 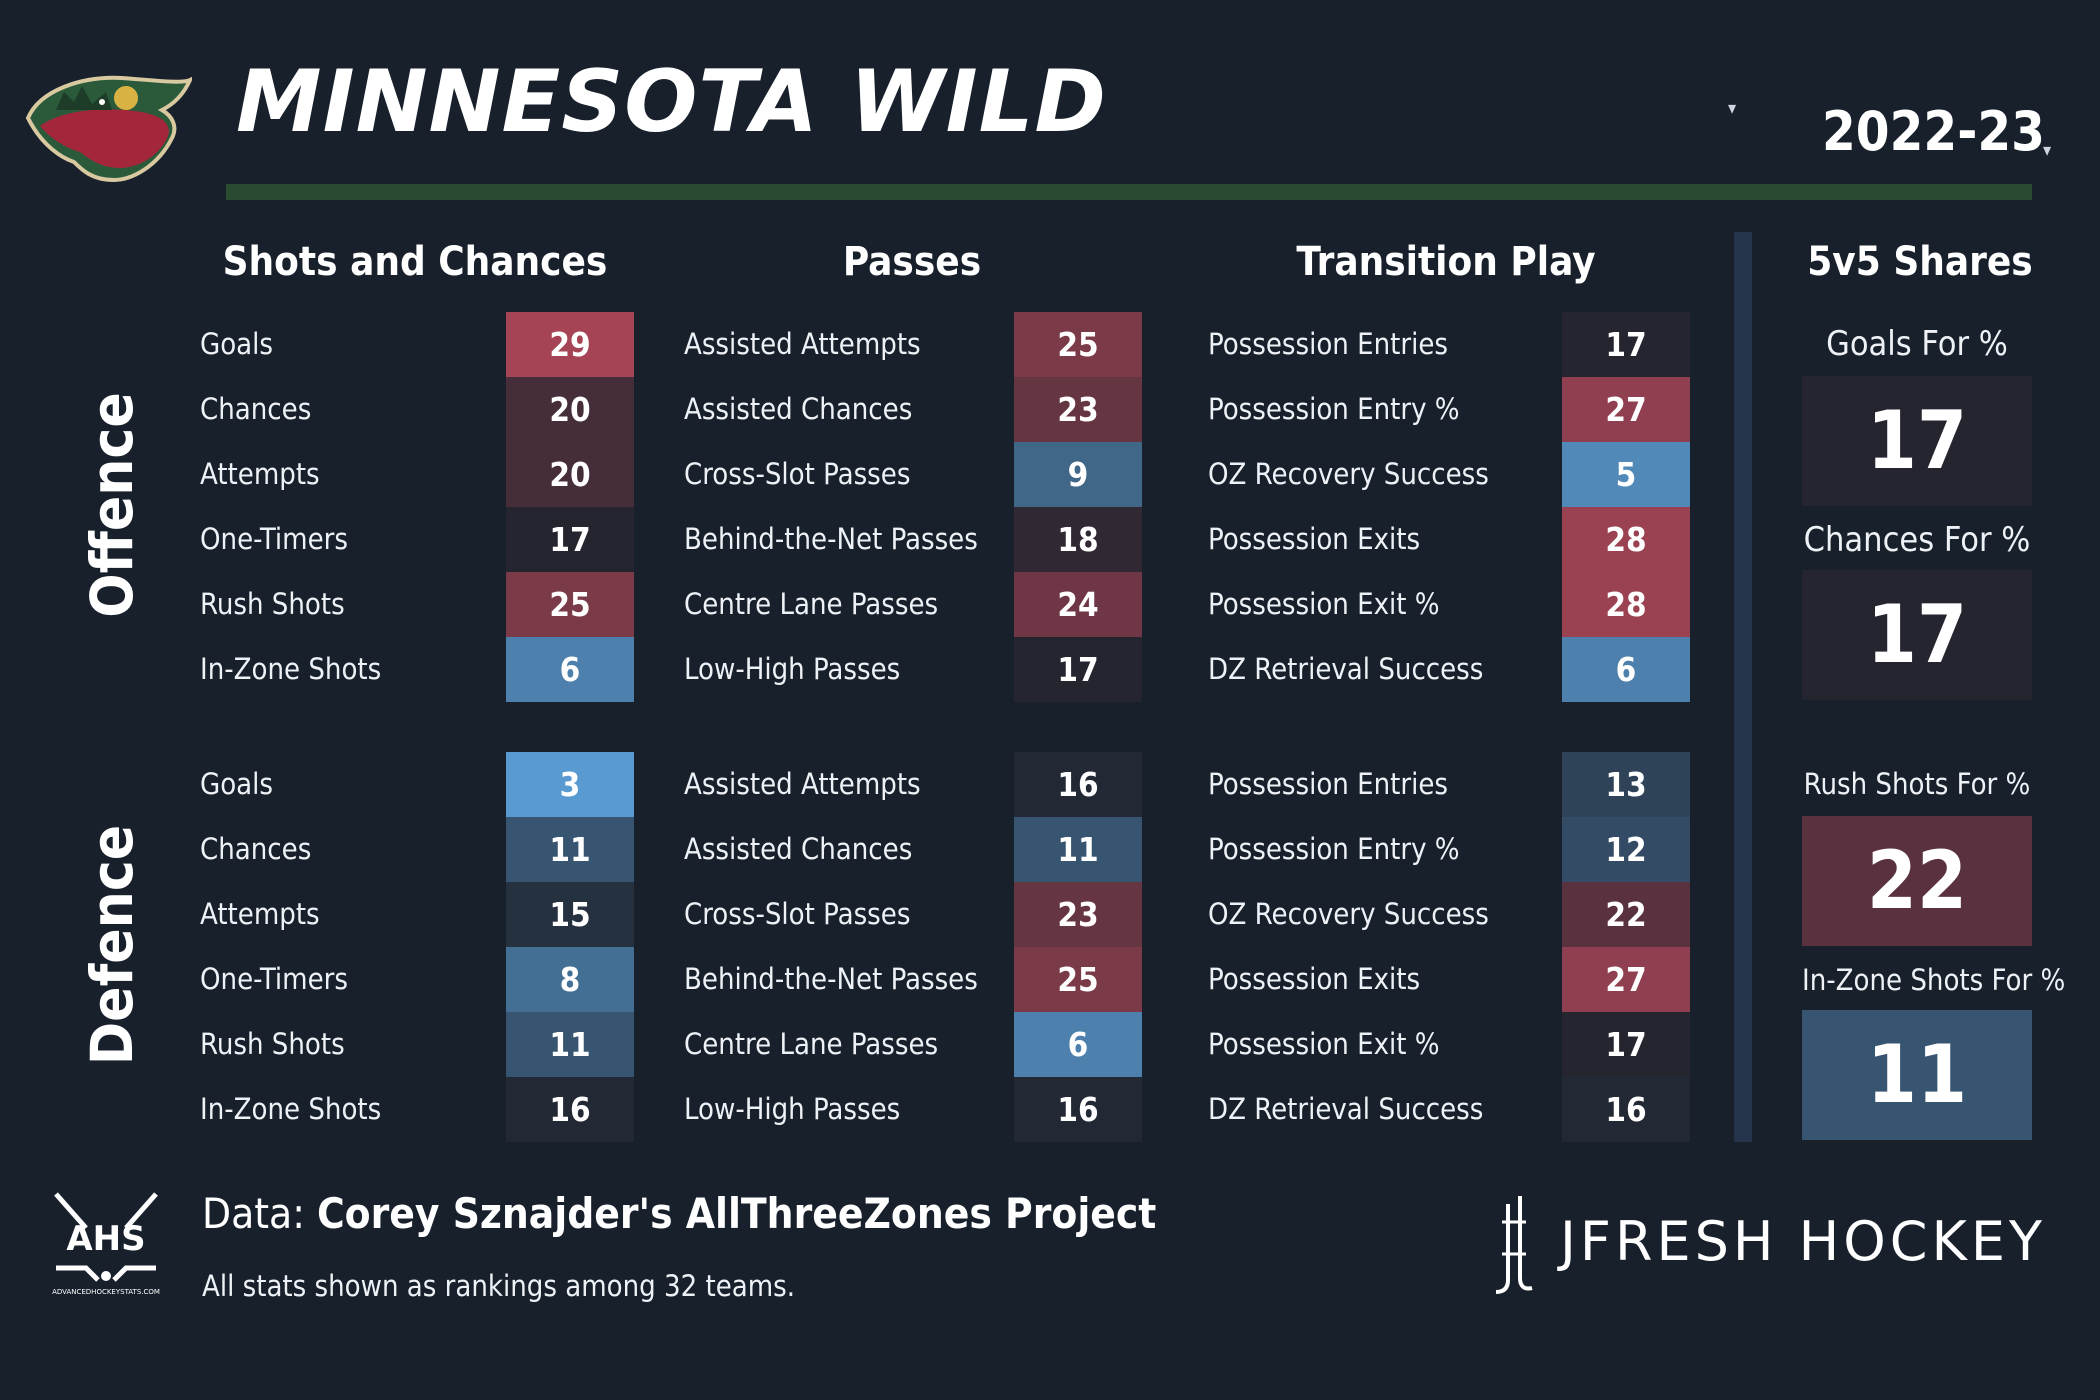 I want to click on offence-passes-label: Assisted Attempts, so click(x=802, y=344).